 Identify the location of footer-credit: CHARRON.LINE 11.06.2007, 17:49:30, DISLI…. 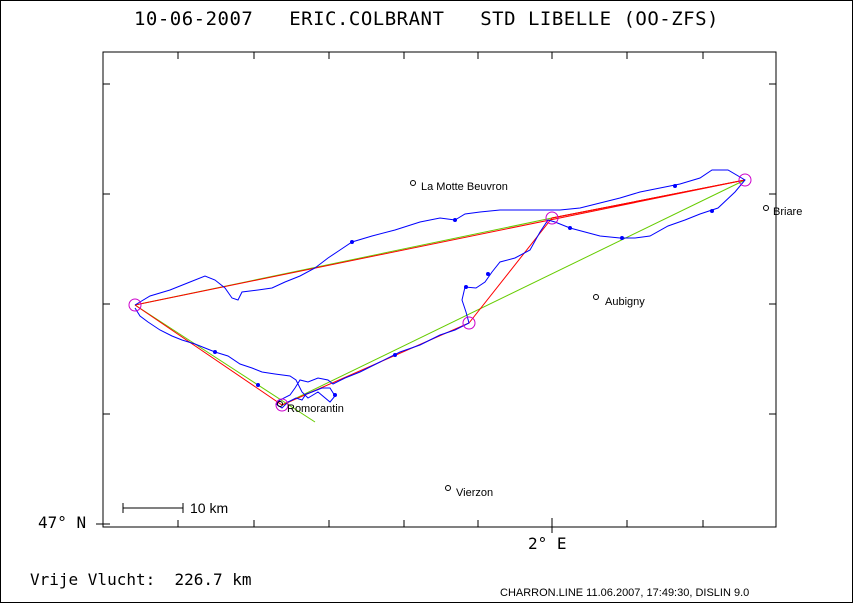
(625, 593).